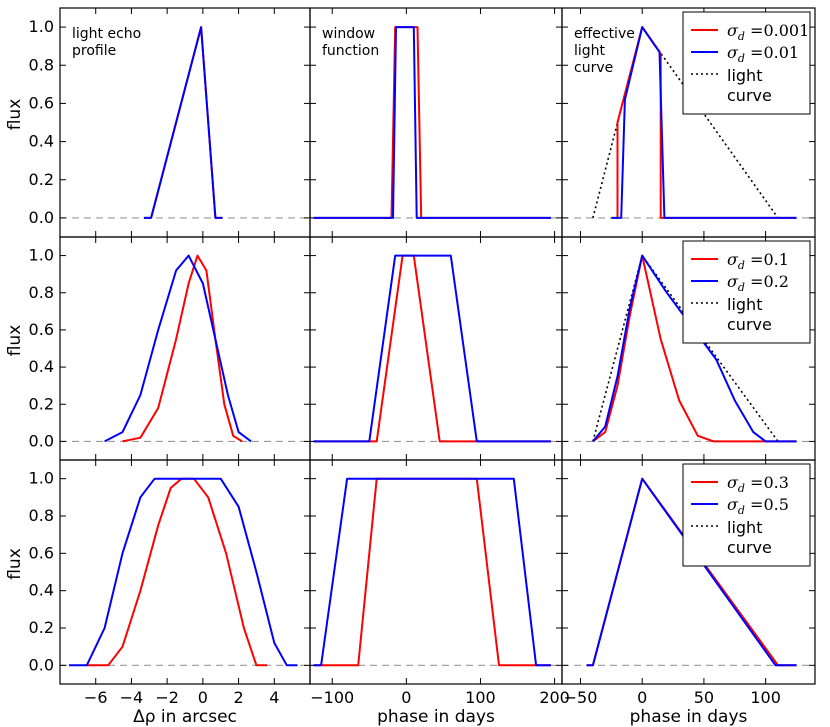  I want to click on panel-2-1: −100 0 100 200 phase in days, so click(439, 593).